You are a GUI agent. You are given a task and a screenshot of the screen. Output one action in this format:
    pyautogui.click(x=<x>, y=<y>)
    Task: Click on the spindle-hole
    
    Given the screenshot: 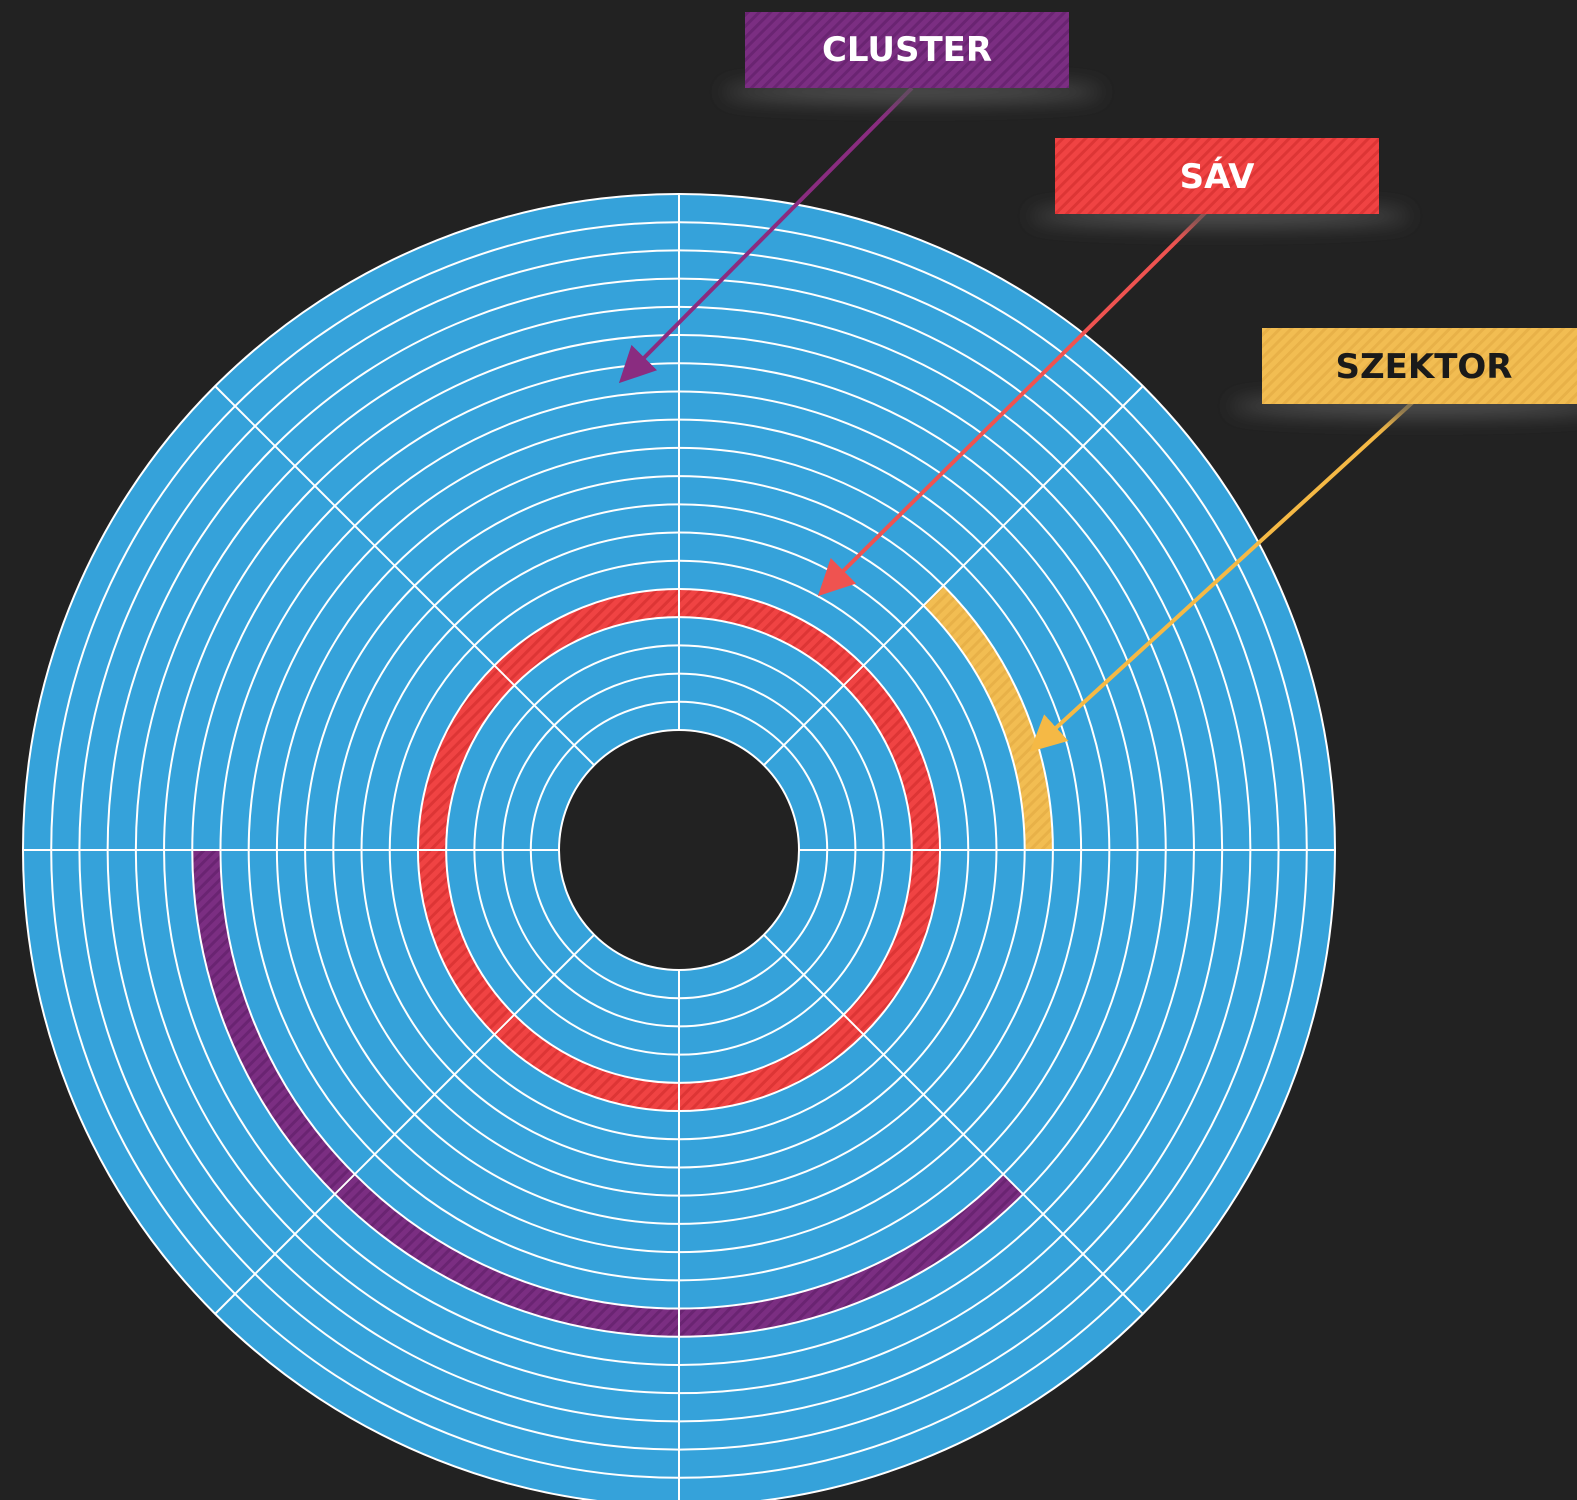 What is the action you would take?
    pyautogui.click(x=679, y=850)
    